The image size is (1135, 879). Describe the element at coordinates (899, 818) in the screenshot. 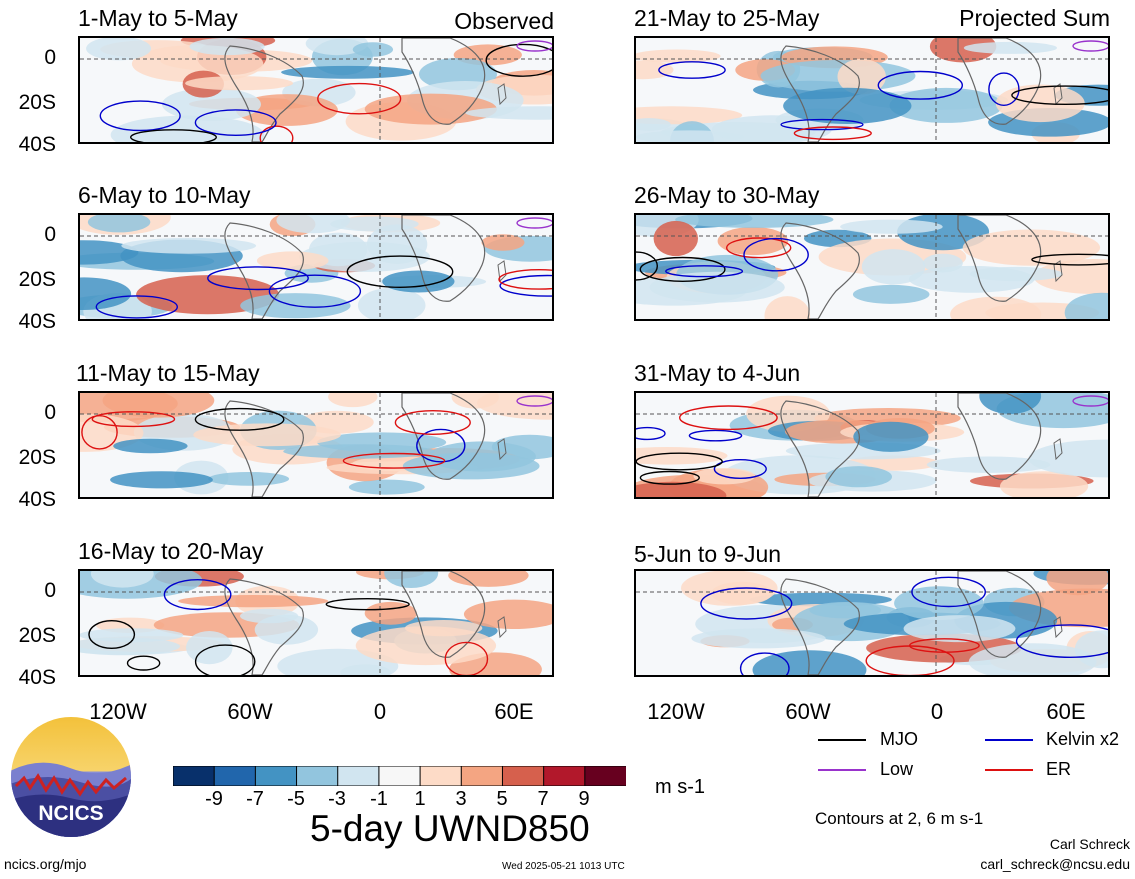

I see `contour-note: Contours at 2, 6 m s-1` at that location.